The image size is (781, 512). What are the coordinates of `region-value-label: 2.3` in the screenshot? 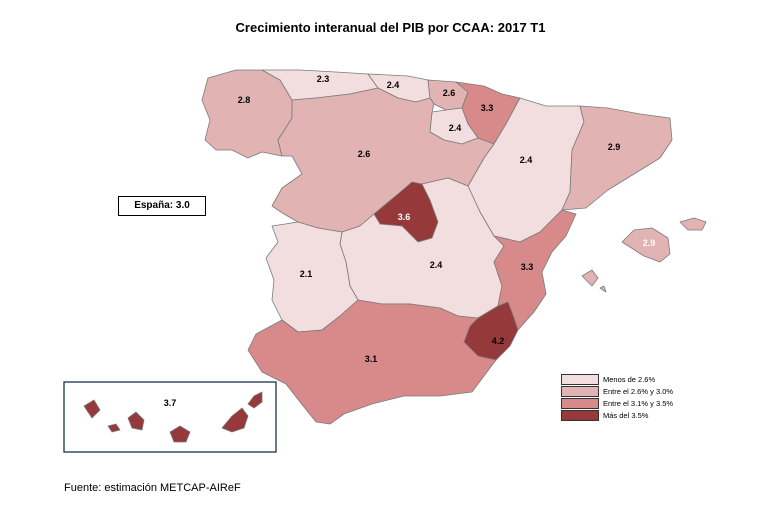 It's located at (323, 79).